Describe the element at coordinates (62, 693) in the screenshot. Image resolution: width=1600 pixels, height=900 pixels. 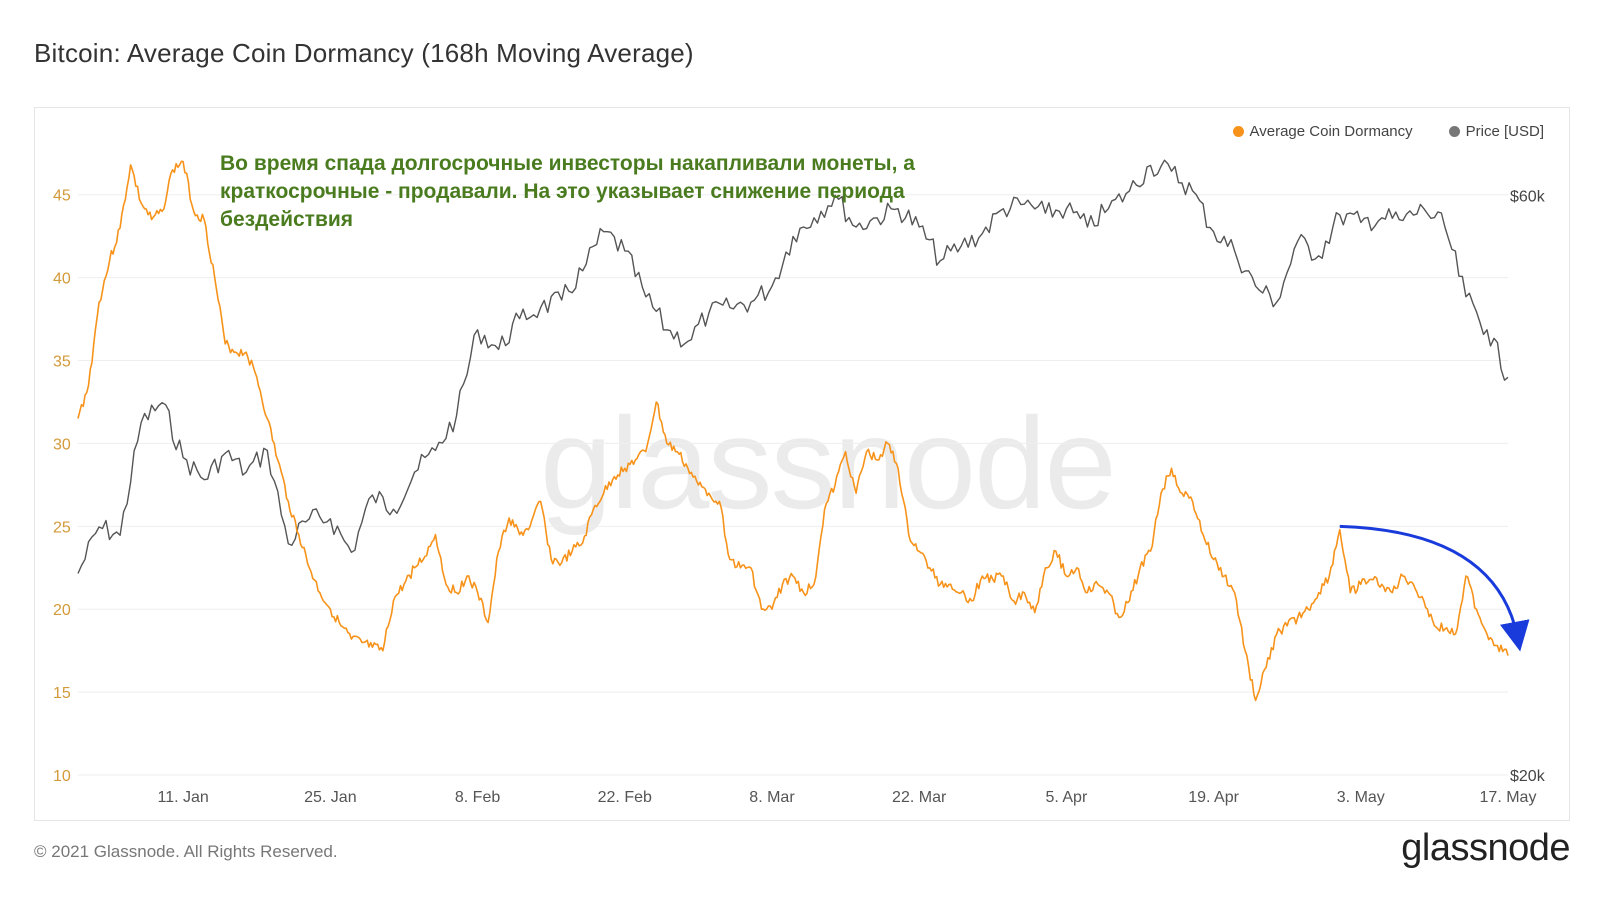
I see `y-left-tick-label-1: 15` at that location.